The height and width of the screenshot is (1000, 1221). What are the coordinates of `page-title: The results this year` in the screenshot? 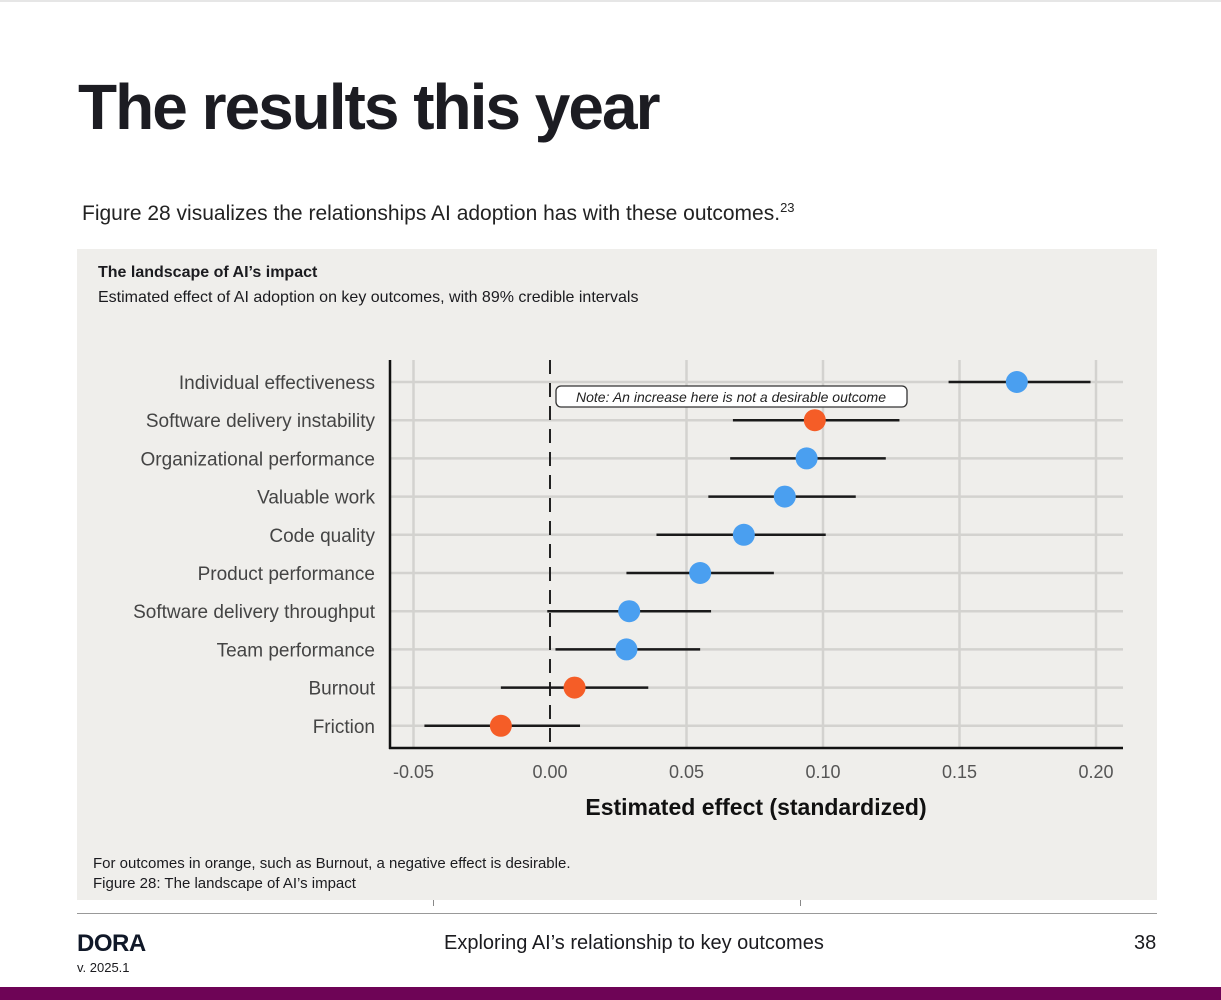 It's located at (369, 107).